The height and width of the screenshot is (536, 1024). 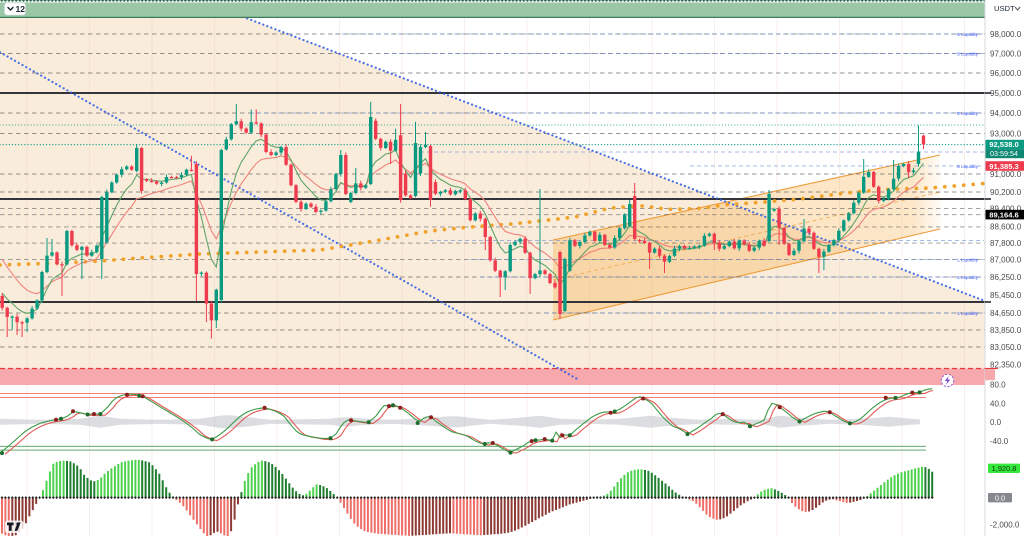 What do you see at coordinates (998, 403) in the screenshot?
I see `svg-text: 40.0` at bounding box center [998, 403].